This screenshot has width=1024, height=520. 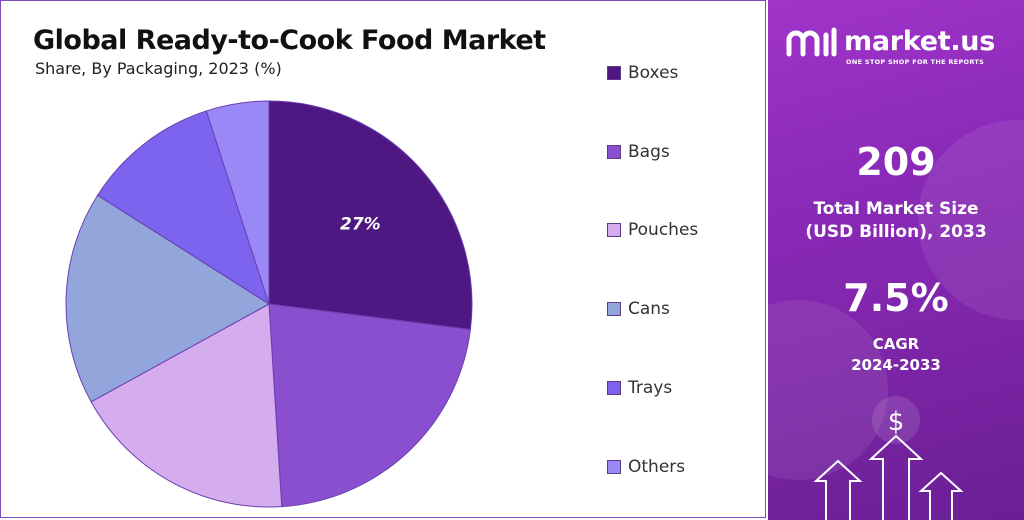 What do you see at coordinates (653, 73) in the screenshot?
I see `legend-label: Boxes` at bounding box center [653, 73].